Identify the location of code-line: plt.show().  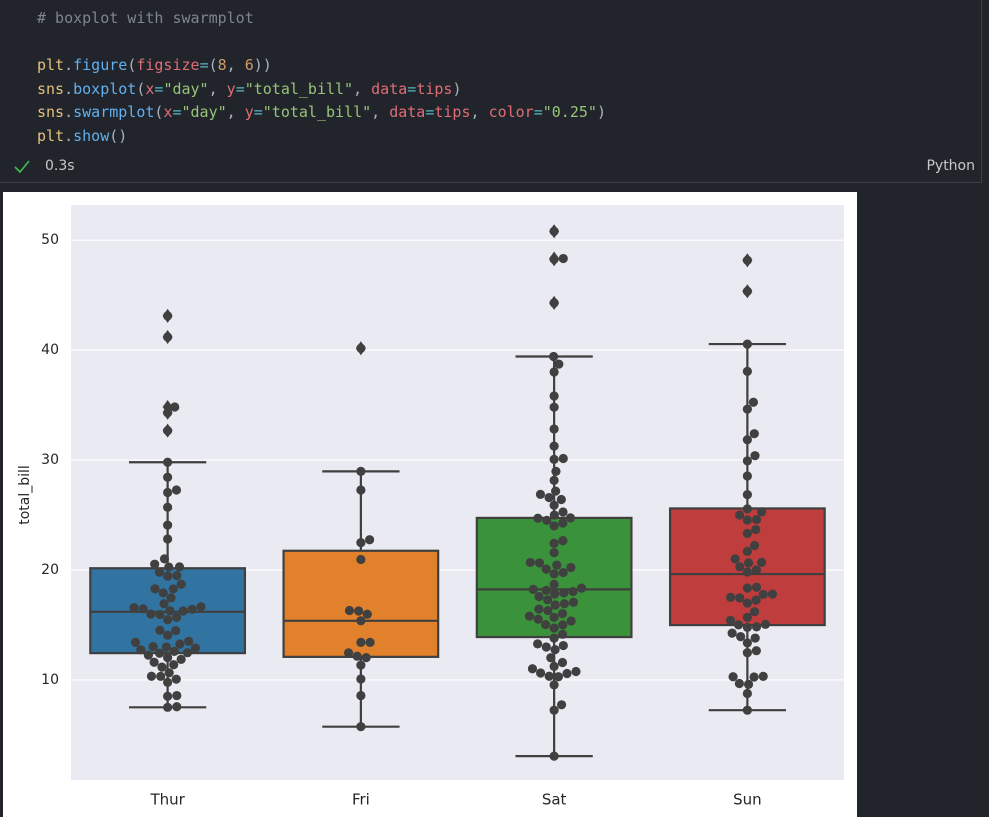
(82, 136).